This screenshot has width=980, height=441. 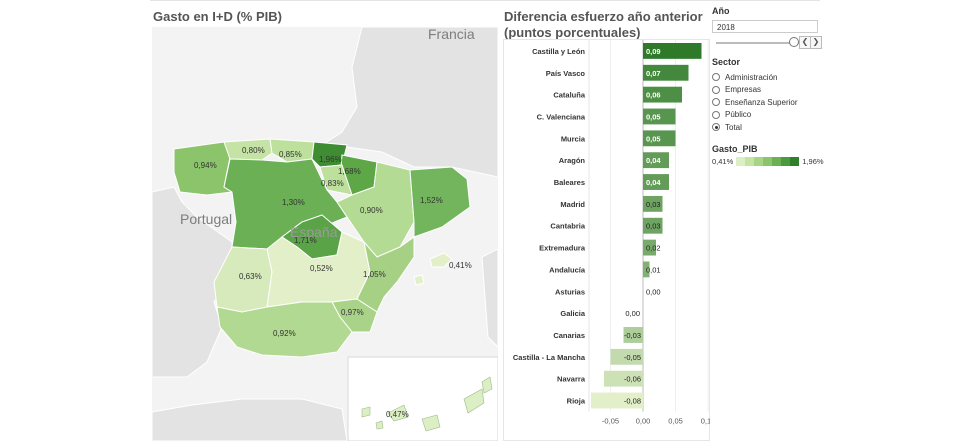 What do you see at coordinates (794, 42) in the screenshot?
I see `year-slider-thumb` at bounding box center [794, 42].